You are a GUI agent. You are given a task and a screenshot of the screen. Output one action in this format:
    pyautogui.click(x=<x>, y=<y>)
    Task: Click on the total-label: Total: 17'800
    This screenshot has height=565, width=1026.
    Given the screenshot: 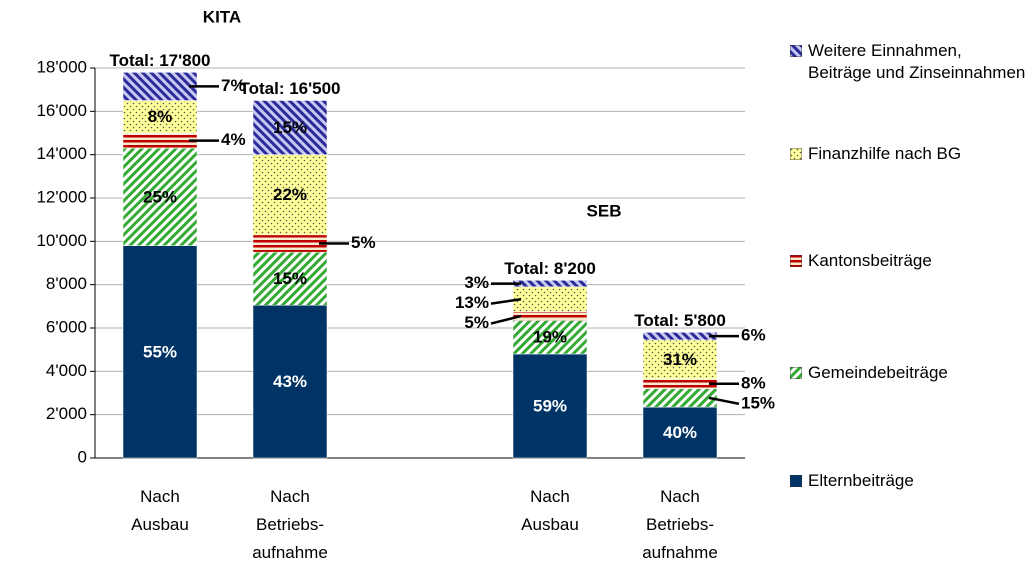 What is the action you would take?
    pyautogui.click(x=159, y=60)
    